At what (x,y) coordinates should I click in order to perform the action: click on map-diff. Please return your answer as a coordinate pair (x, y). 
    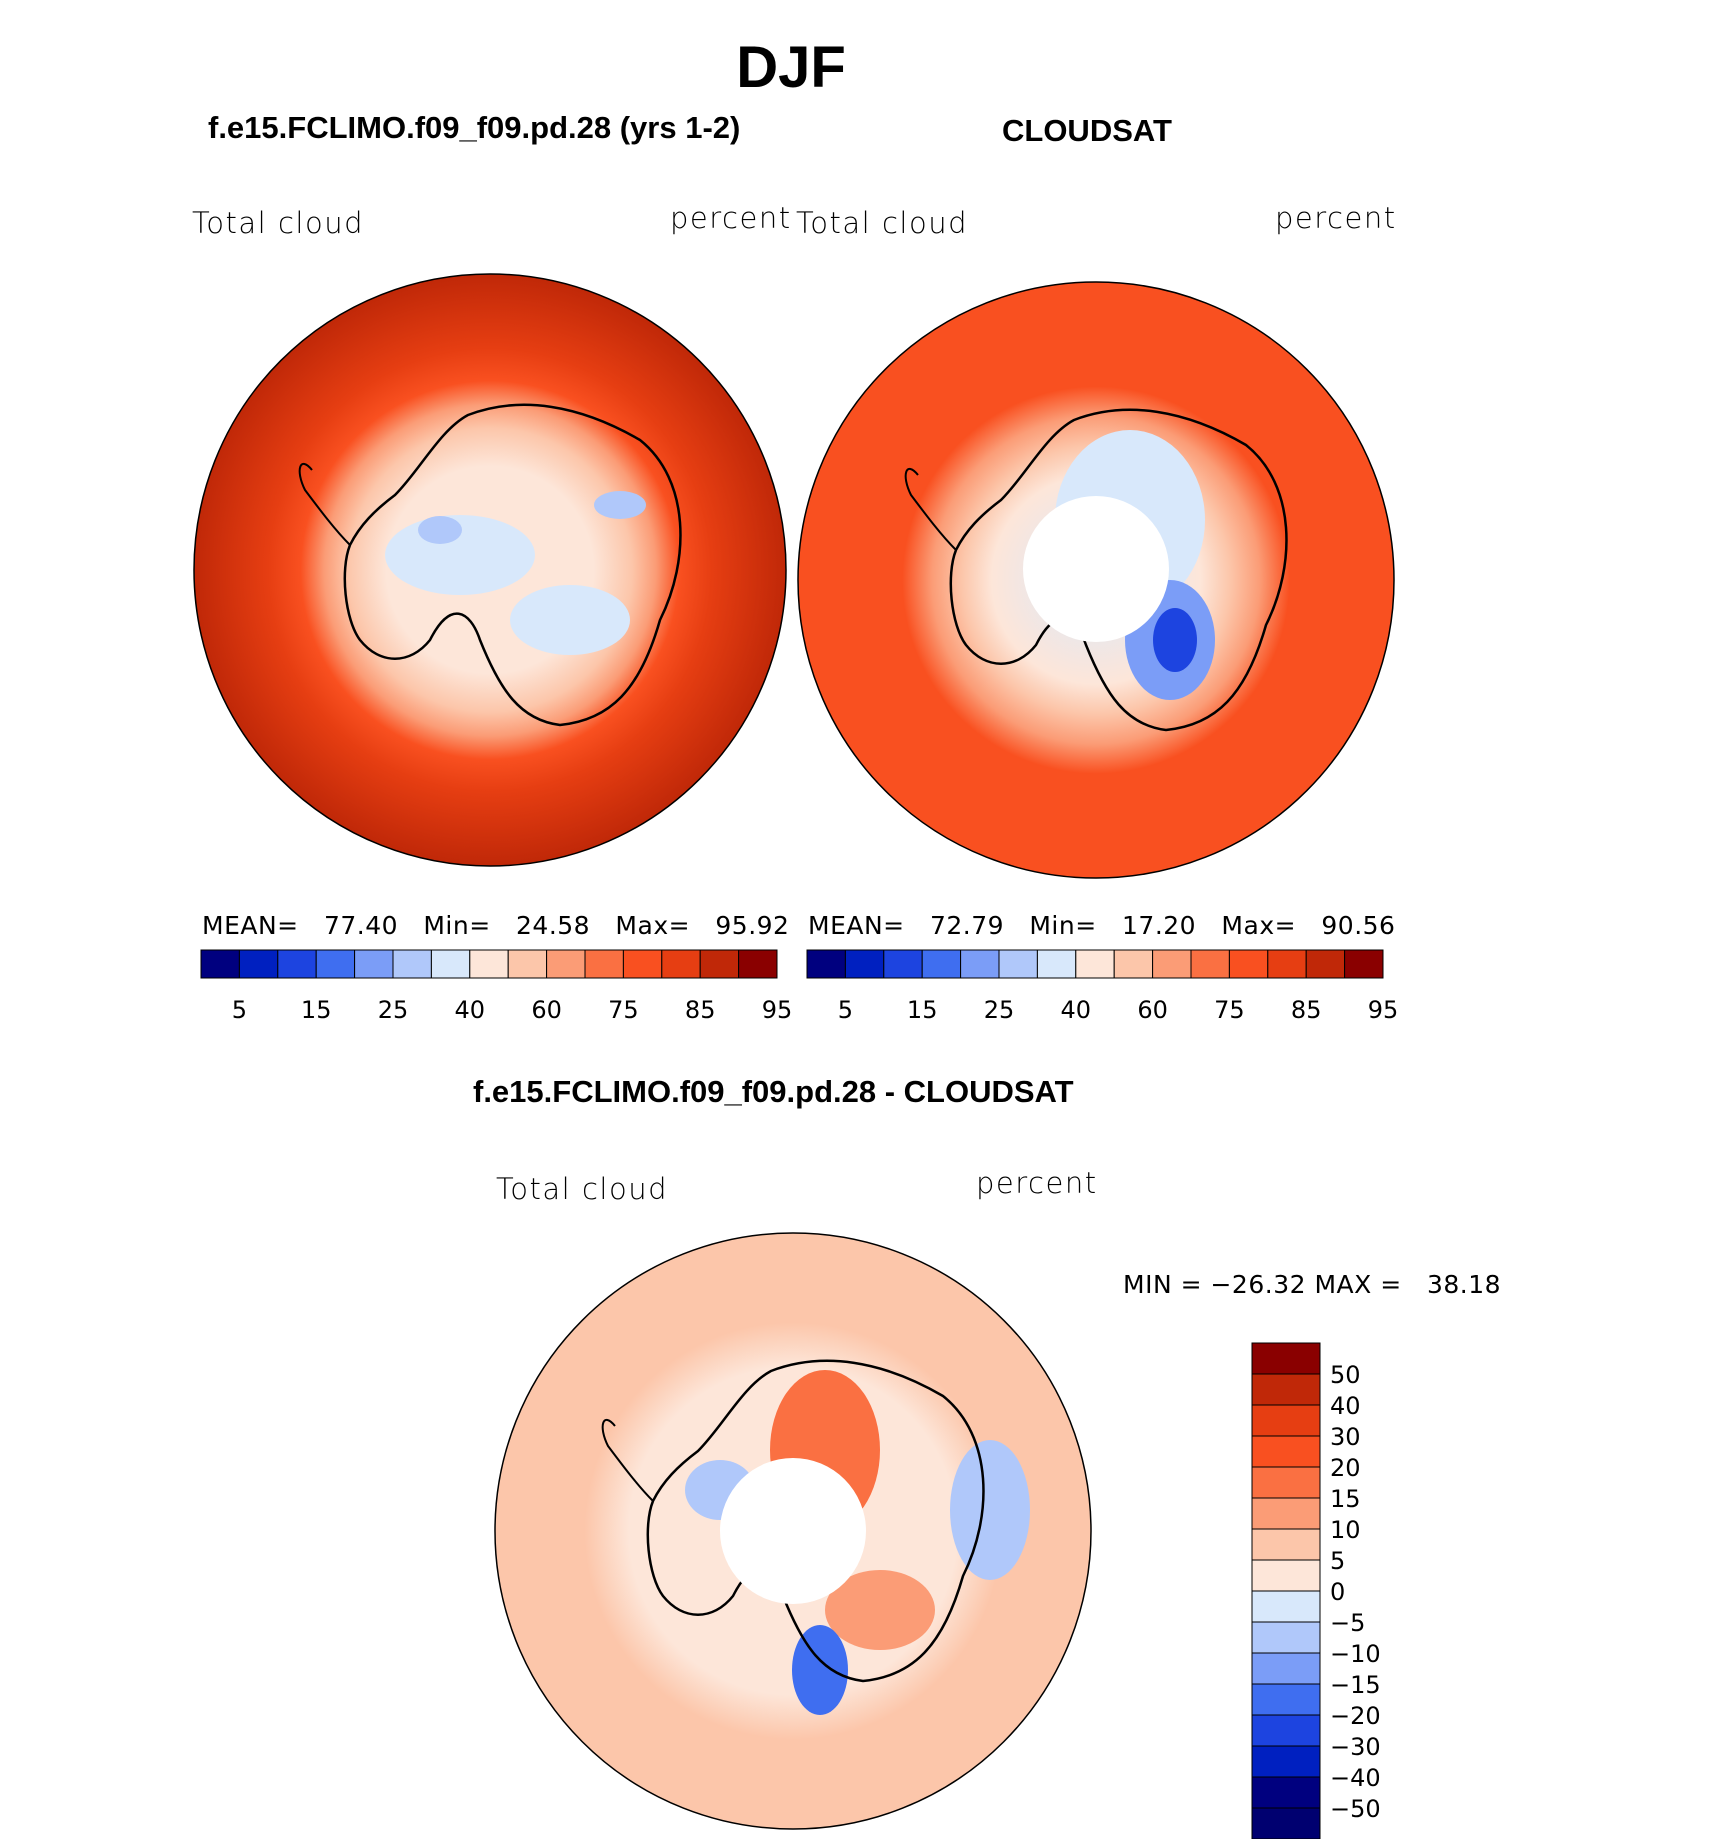
    Looking at the image, I should click on (793, 1531).